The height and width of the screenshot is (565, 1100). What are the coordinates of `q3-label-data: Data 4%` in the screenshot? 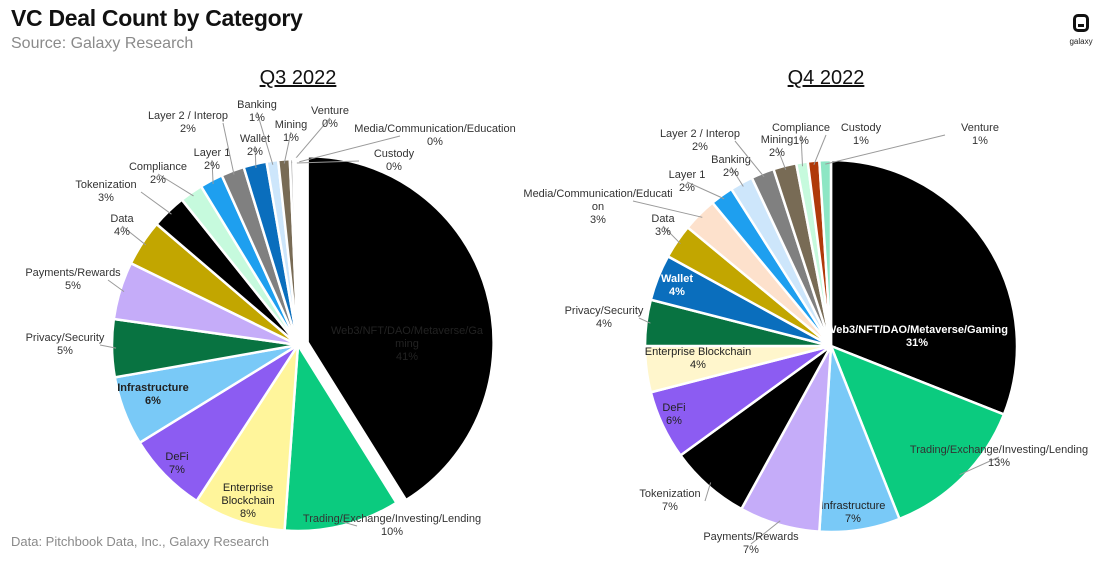 It's located at (122, 225).